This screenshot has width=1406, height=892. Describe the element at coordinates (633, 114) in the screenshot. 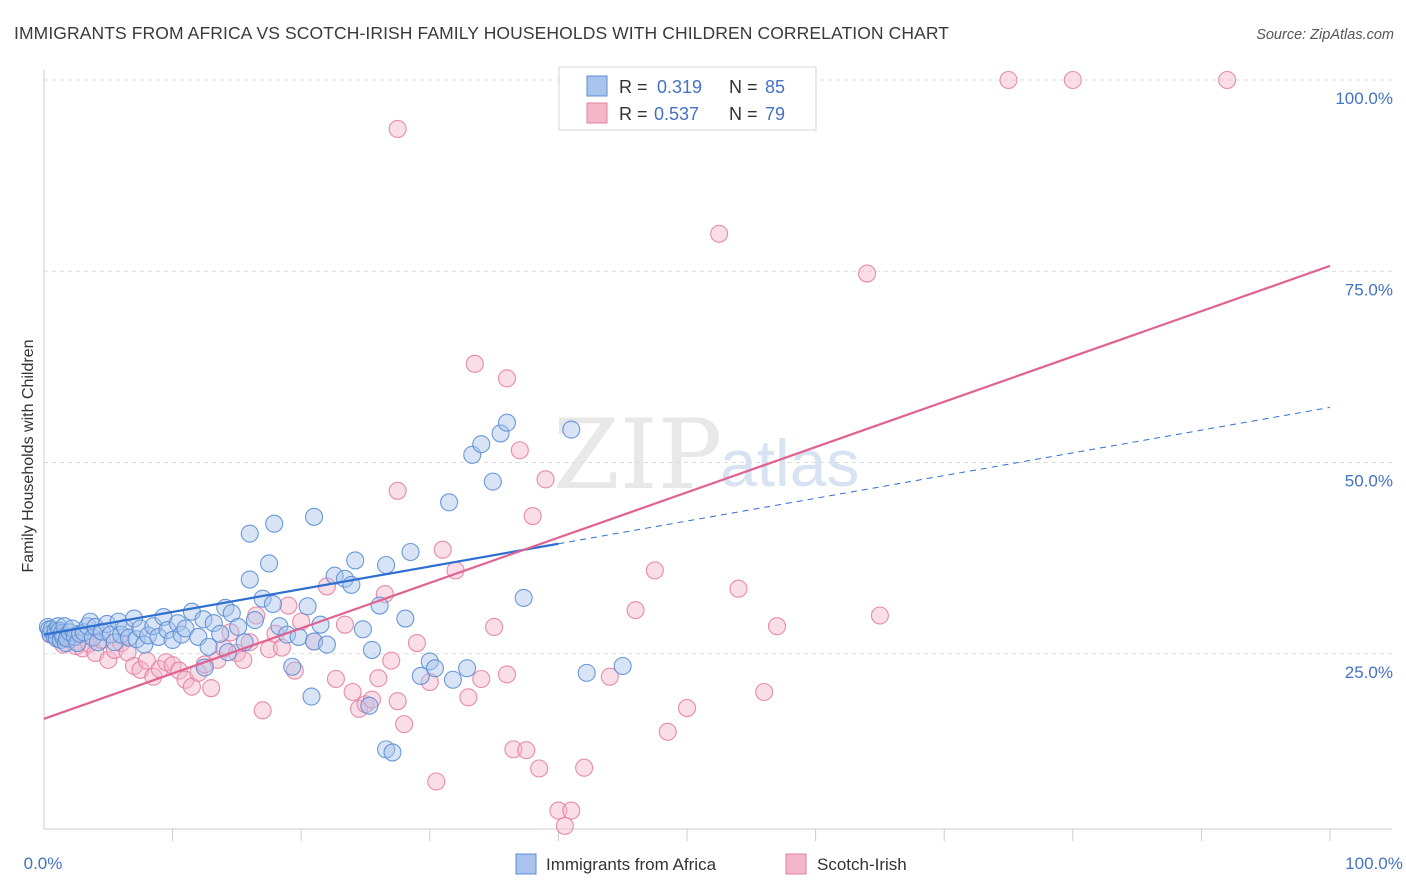

I see `legend-pink-r-label: R =` at that location.